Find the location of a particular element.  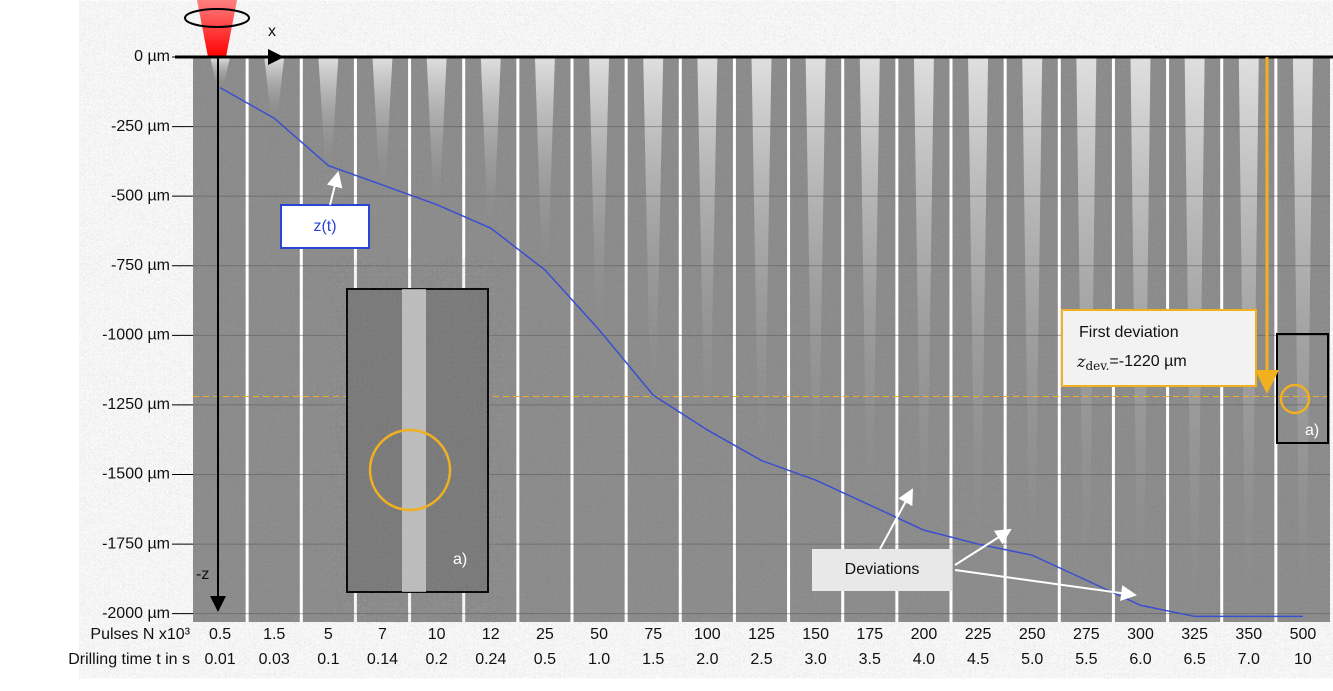

y-tick-label: -500 µm is located at coordinates (140, 195).